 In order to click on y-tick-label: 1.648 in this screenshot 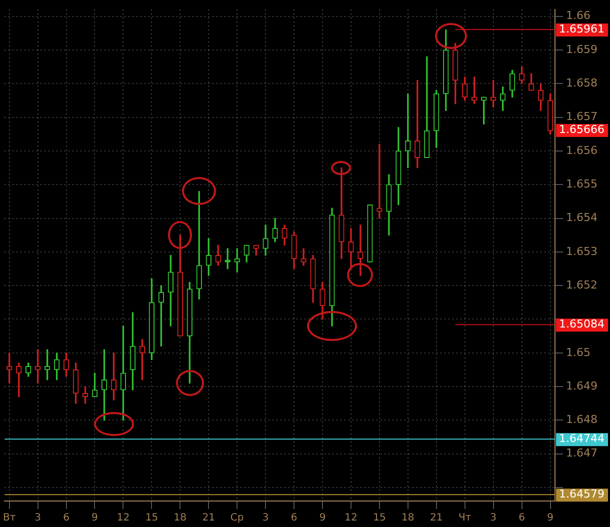, I will do `click(582, 419)`.